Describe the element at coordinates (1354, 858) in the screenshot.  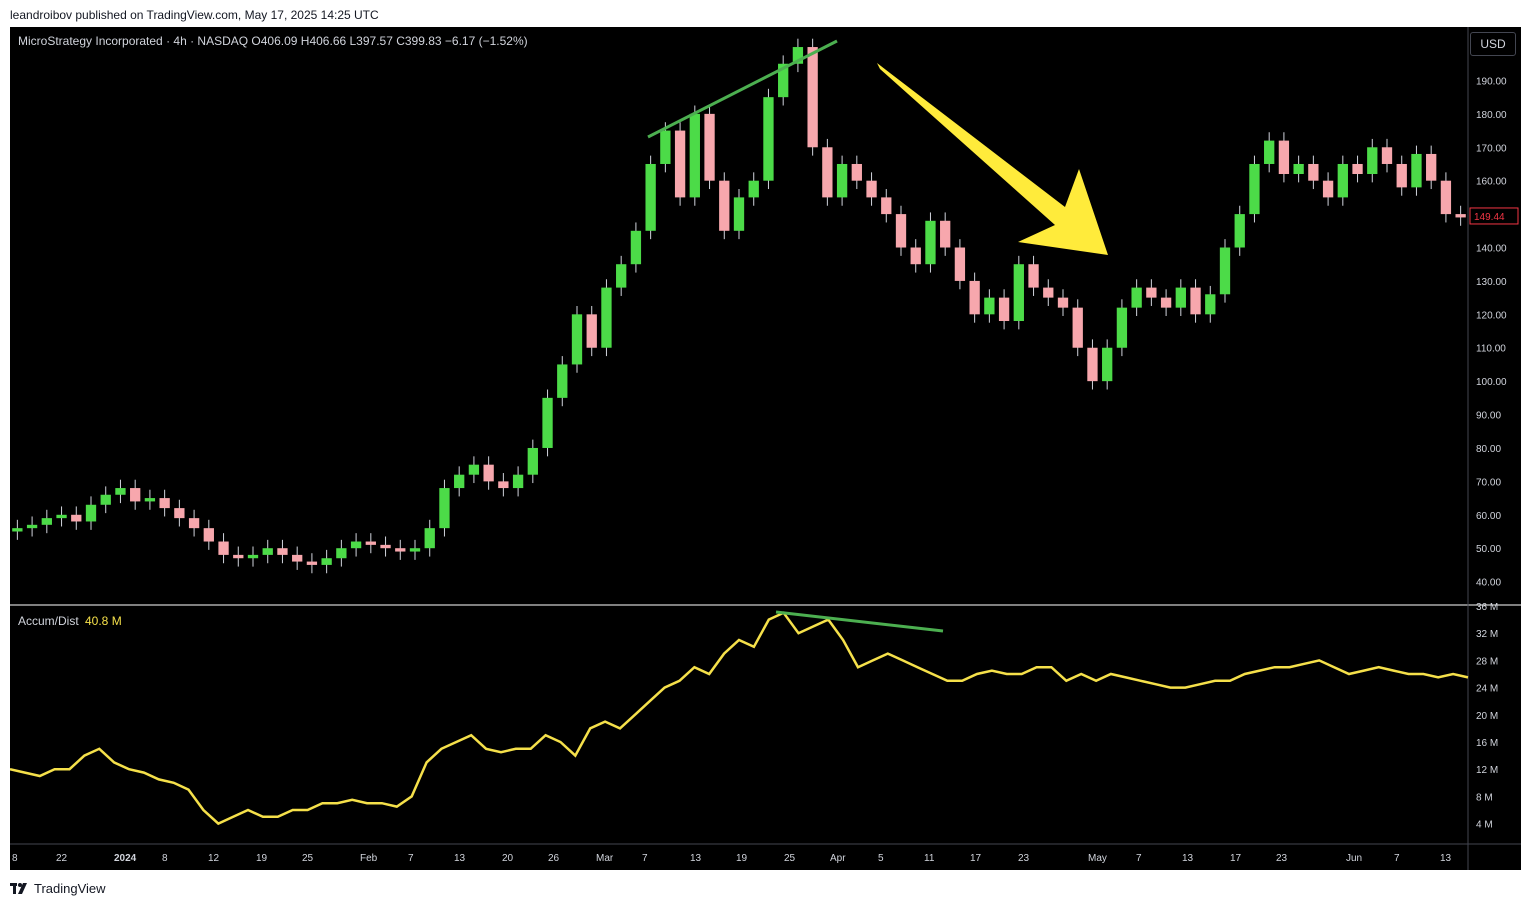
I see `time-tick-label: Jun` at that location.